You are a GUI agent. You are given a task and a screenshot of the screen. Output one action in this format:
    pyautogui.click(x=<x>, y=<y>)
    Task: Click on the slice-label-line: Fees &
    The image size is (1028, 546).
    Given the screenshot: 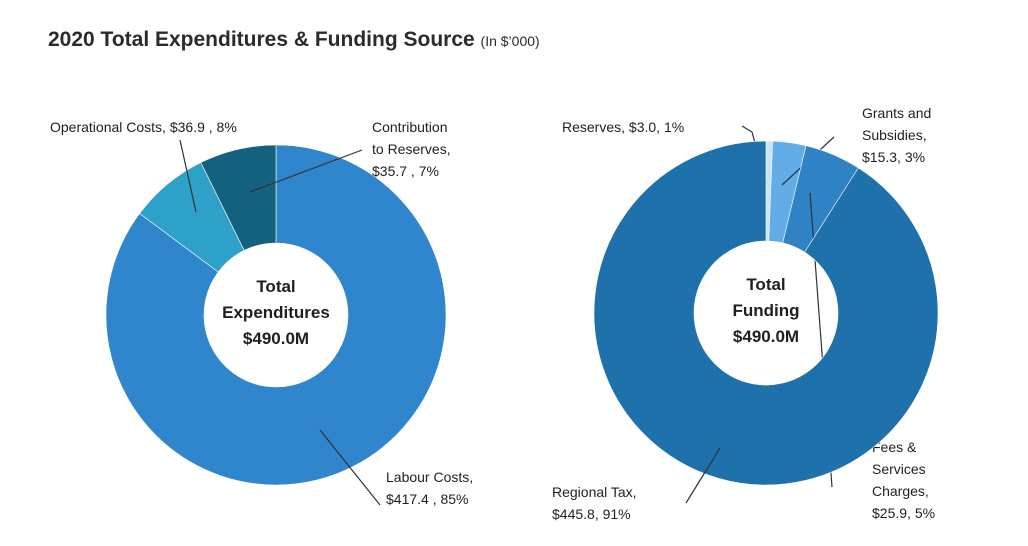 What is the action you would take?
    pyautogui.click(x=894, y=447)
    